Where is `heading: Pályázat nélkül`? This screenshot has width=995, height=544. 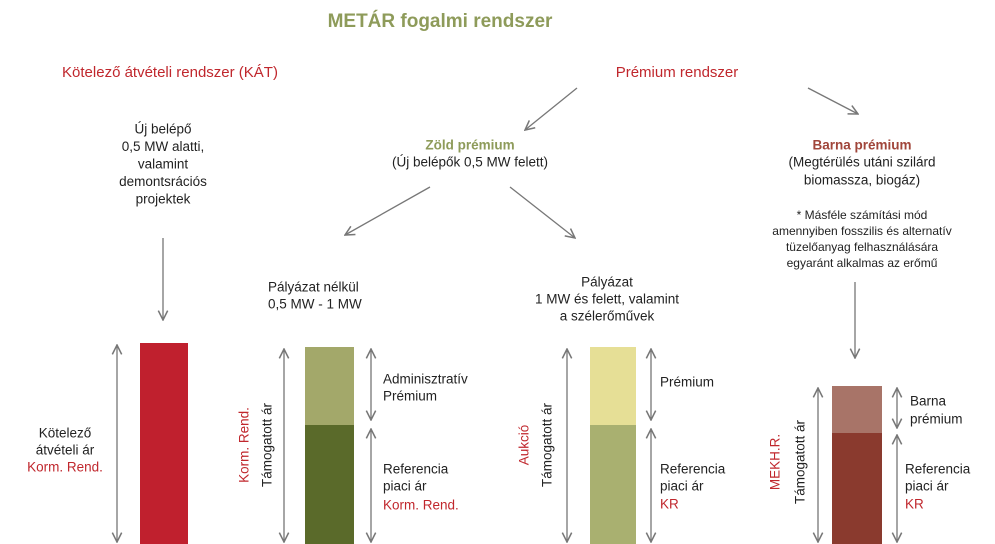 heading: Pályázat nélkül is located at coordinates (313, 287).